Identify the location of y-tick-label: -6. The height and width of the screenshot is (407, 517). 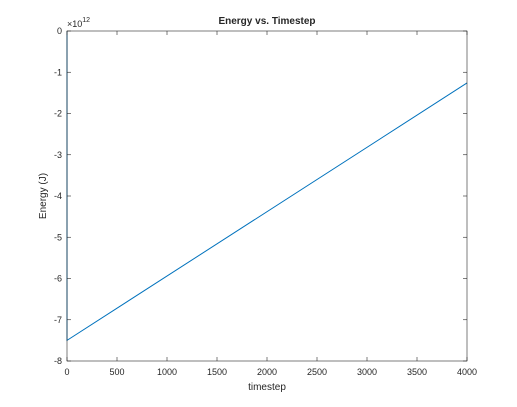
(58, 279).